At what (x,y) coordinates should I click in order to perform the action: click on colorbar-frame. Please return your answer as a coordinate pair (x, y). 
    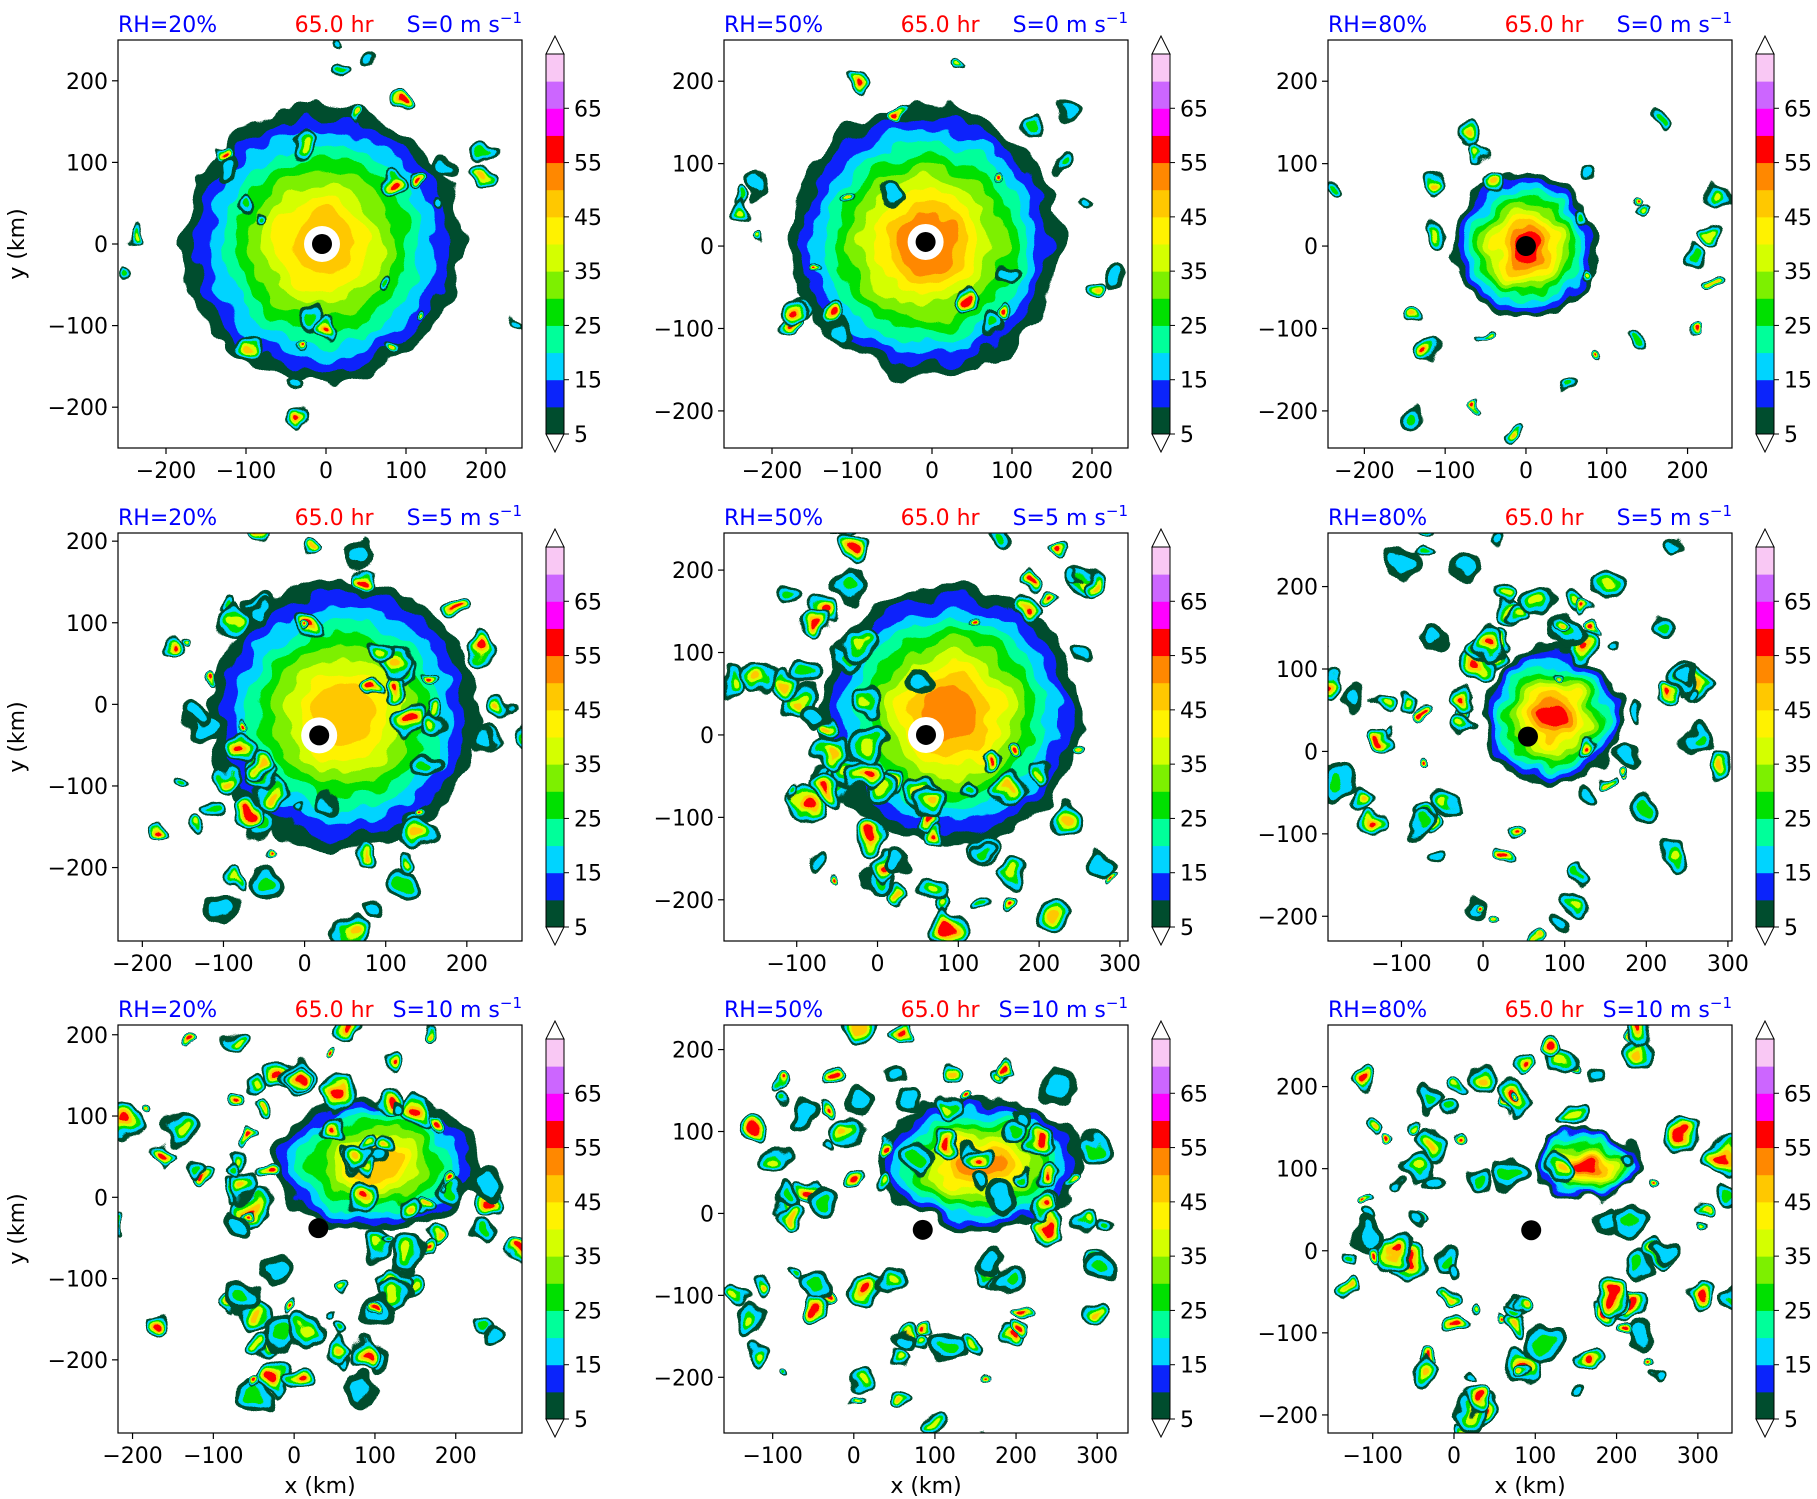
    Looking at the image, I should click on (555, 244).